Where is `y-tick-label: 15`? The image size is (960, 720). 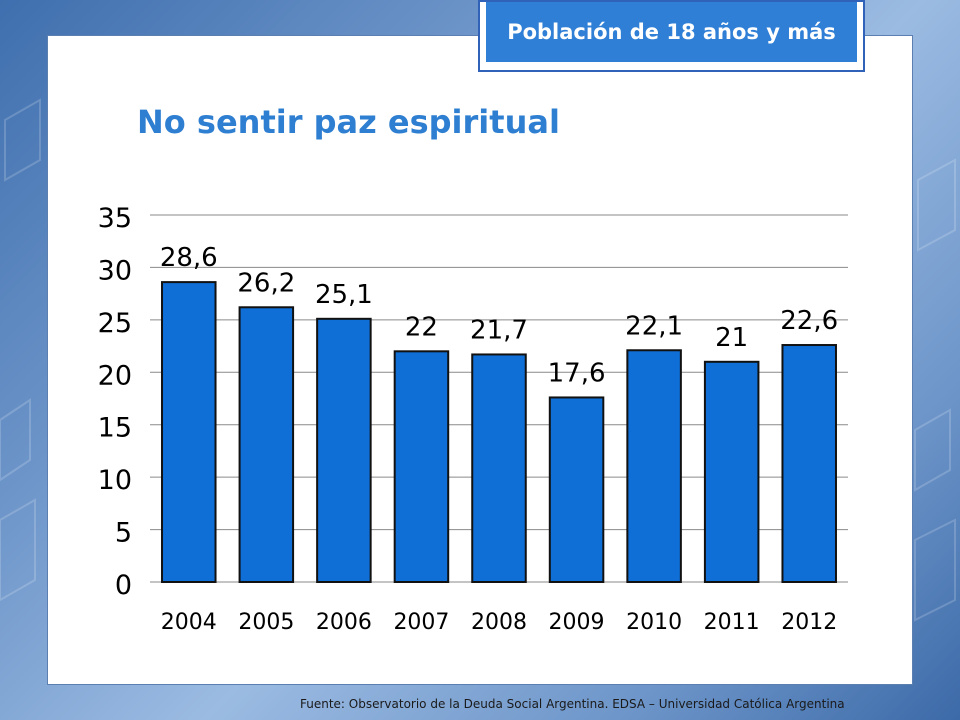 y-tick-label: 15 is located at coordinates (115, 428).